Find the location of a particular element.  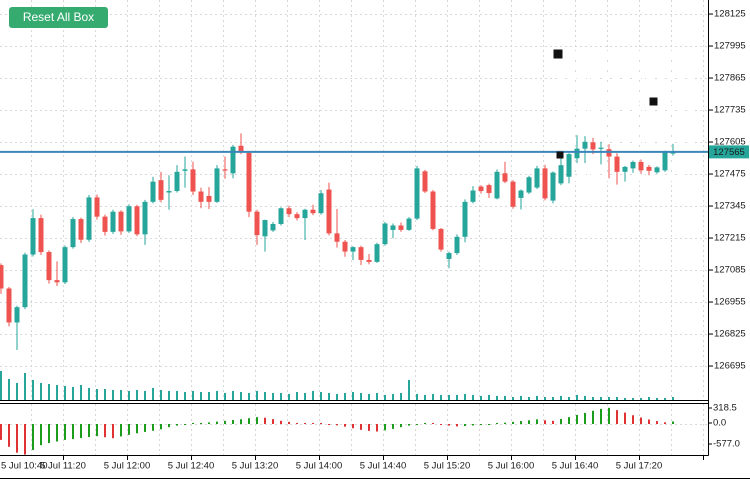

box-handle-top is located at coordinates (558, 54).